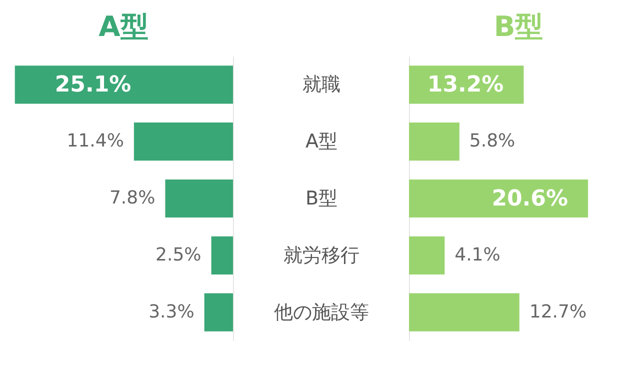 The width and height of the screenshot is (640, 377). Describe the element at coordinates (322, 141) in the screenshot. I see `y-tick-label: A型` at that location.